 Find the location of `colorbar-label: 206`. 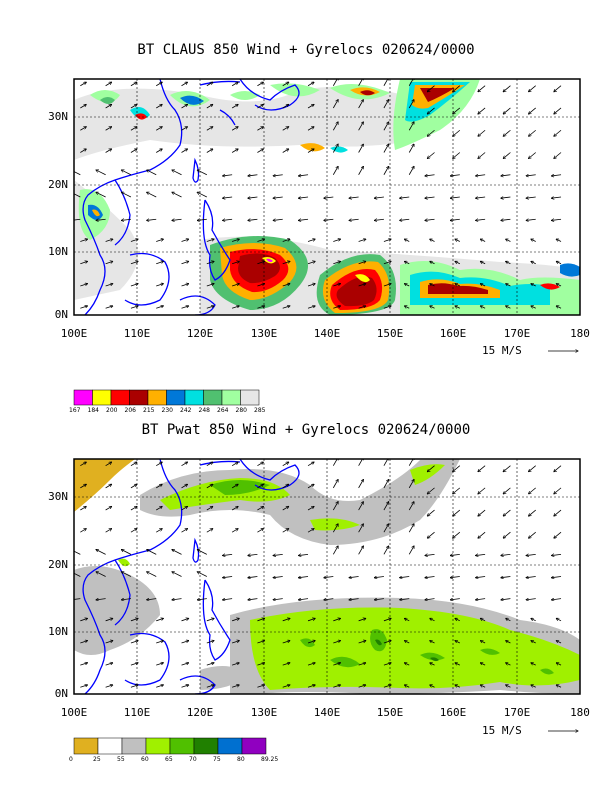

colorbar-label: 206 is located at coordinates (130, 410).